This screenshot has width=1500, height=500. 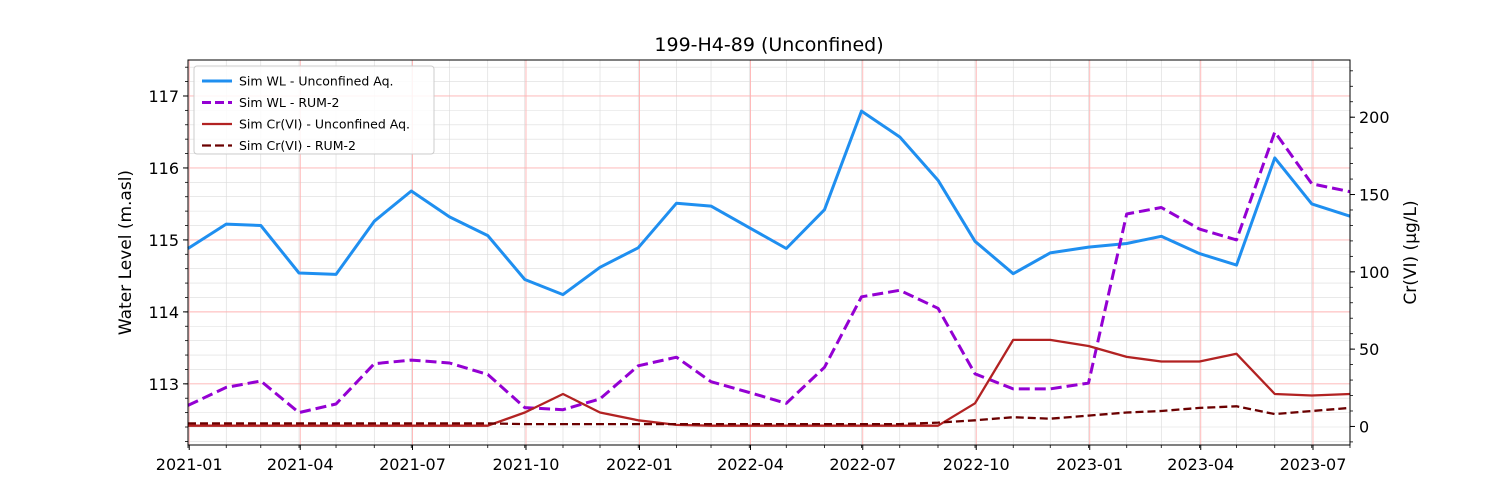 I want to click on legend-label: Sim WL - RUM-2, so click(x=289, y=102).